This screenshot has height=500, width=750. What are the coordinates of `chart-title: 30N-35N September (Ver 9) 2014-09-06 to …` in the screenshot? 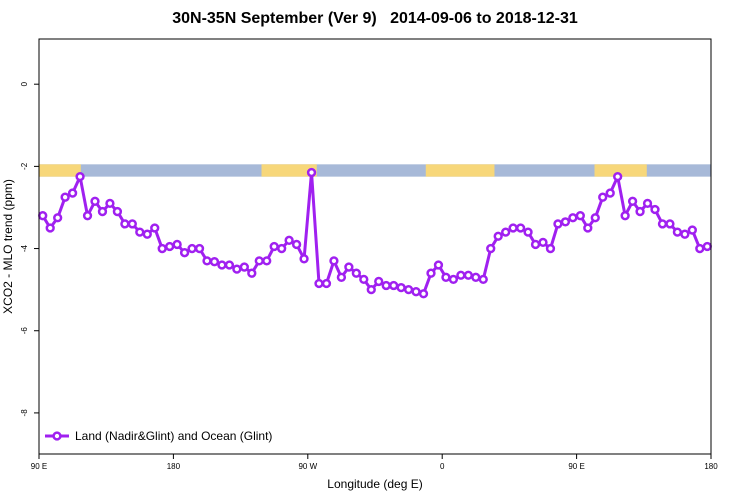 It's located at (375, 18).